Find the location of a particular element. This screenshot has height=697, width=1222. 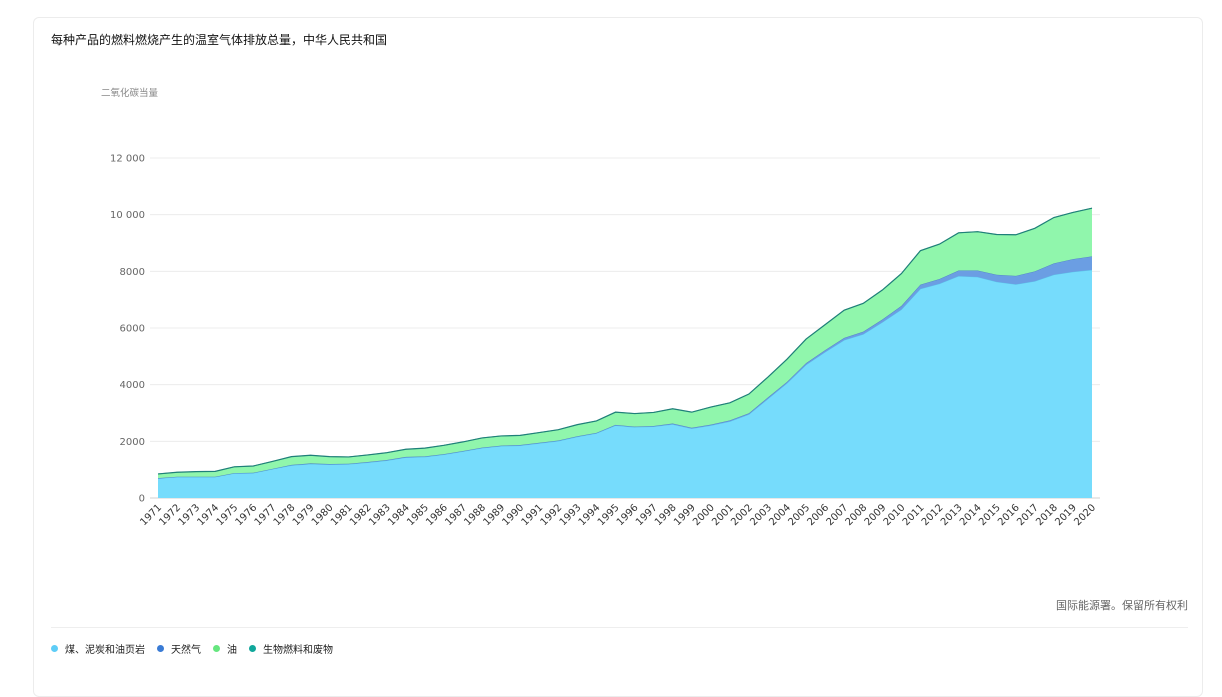

legend-swatch-oil is located at coordinates (216, 648).